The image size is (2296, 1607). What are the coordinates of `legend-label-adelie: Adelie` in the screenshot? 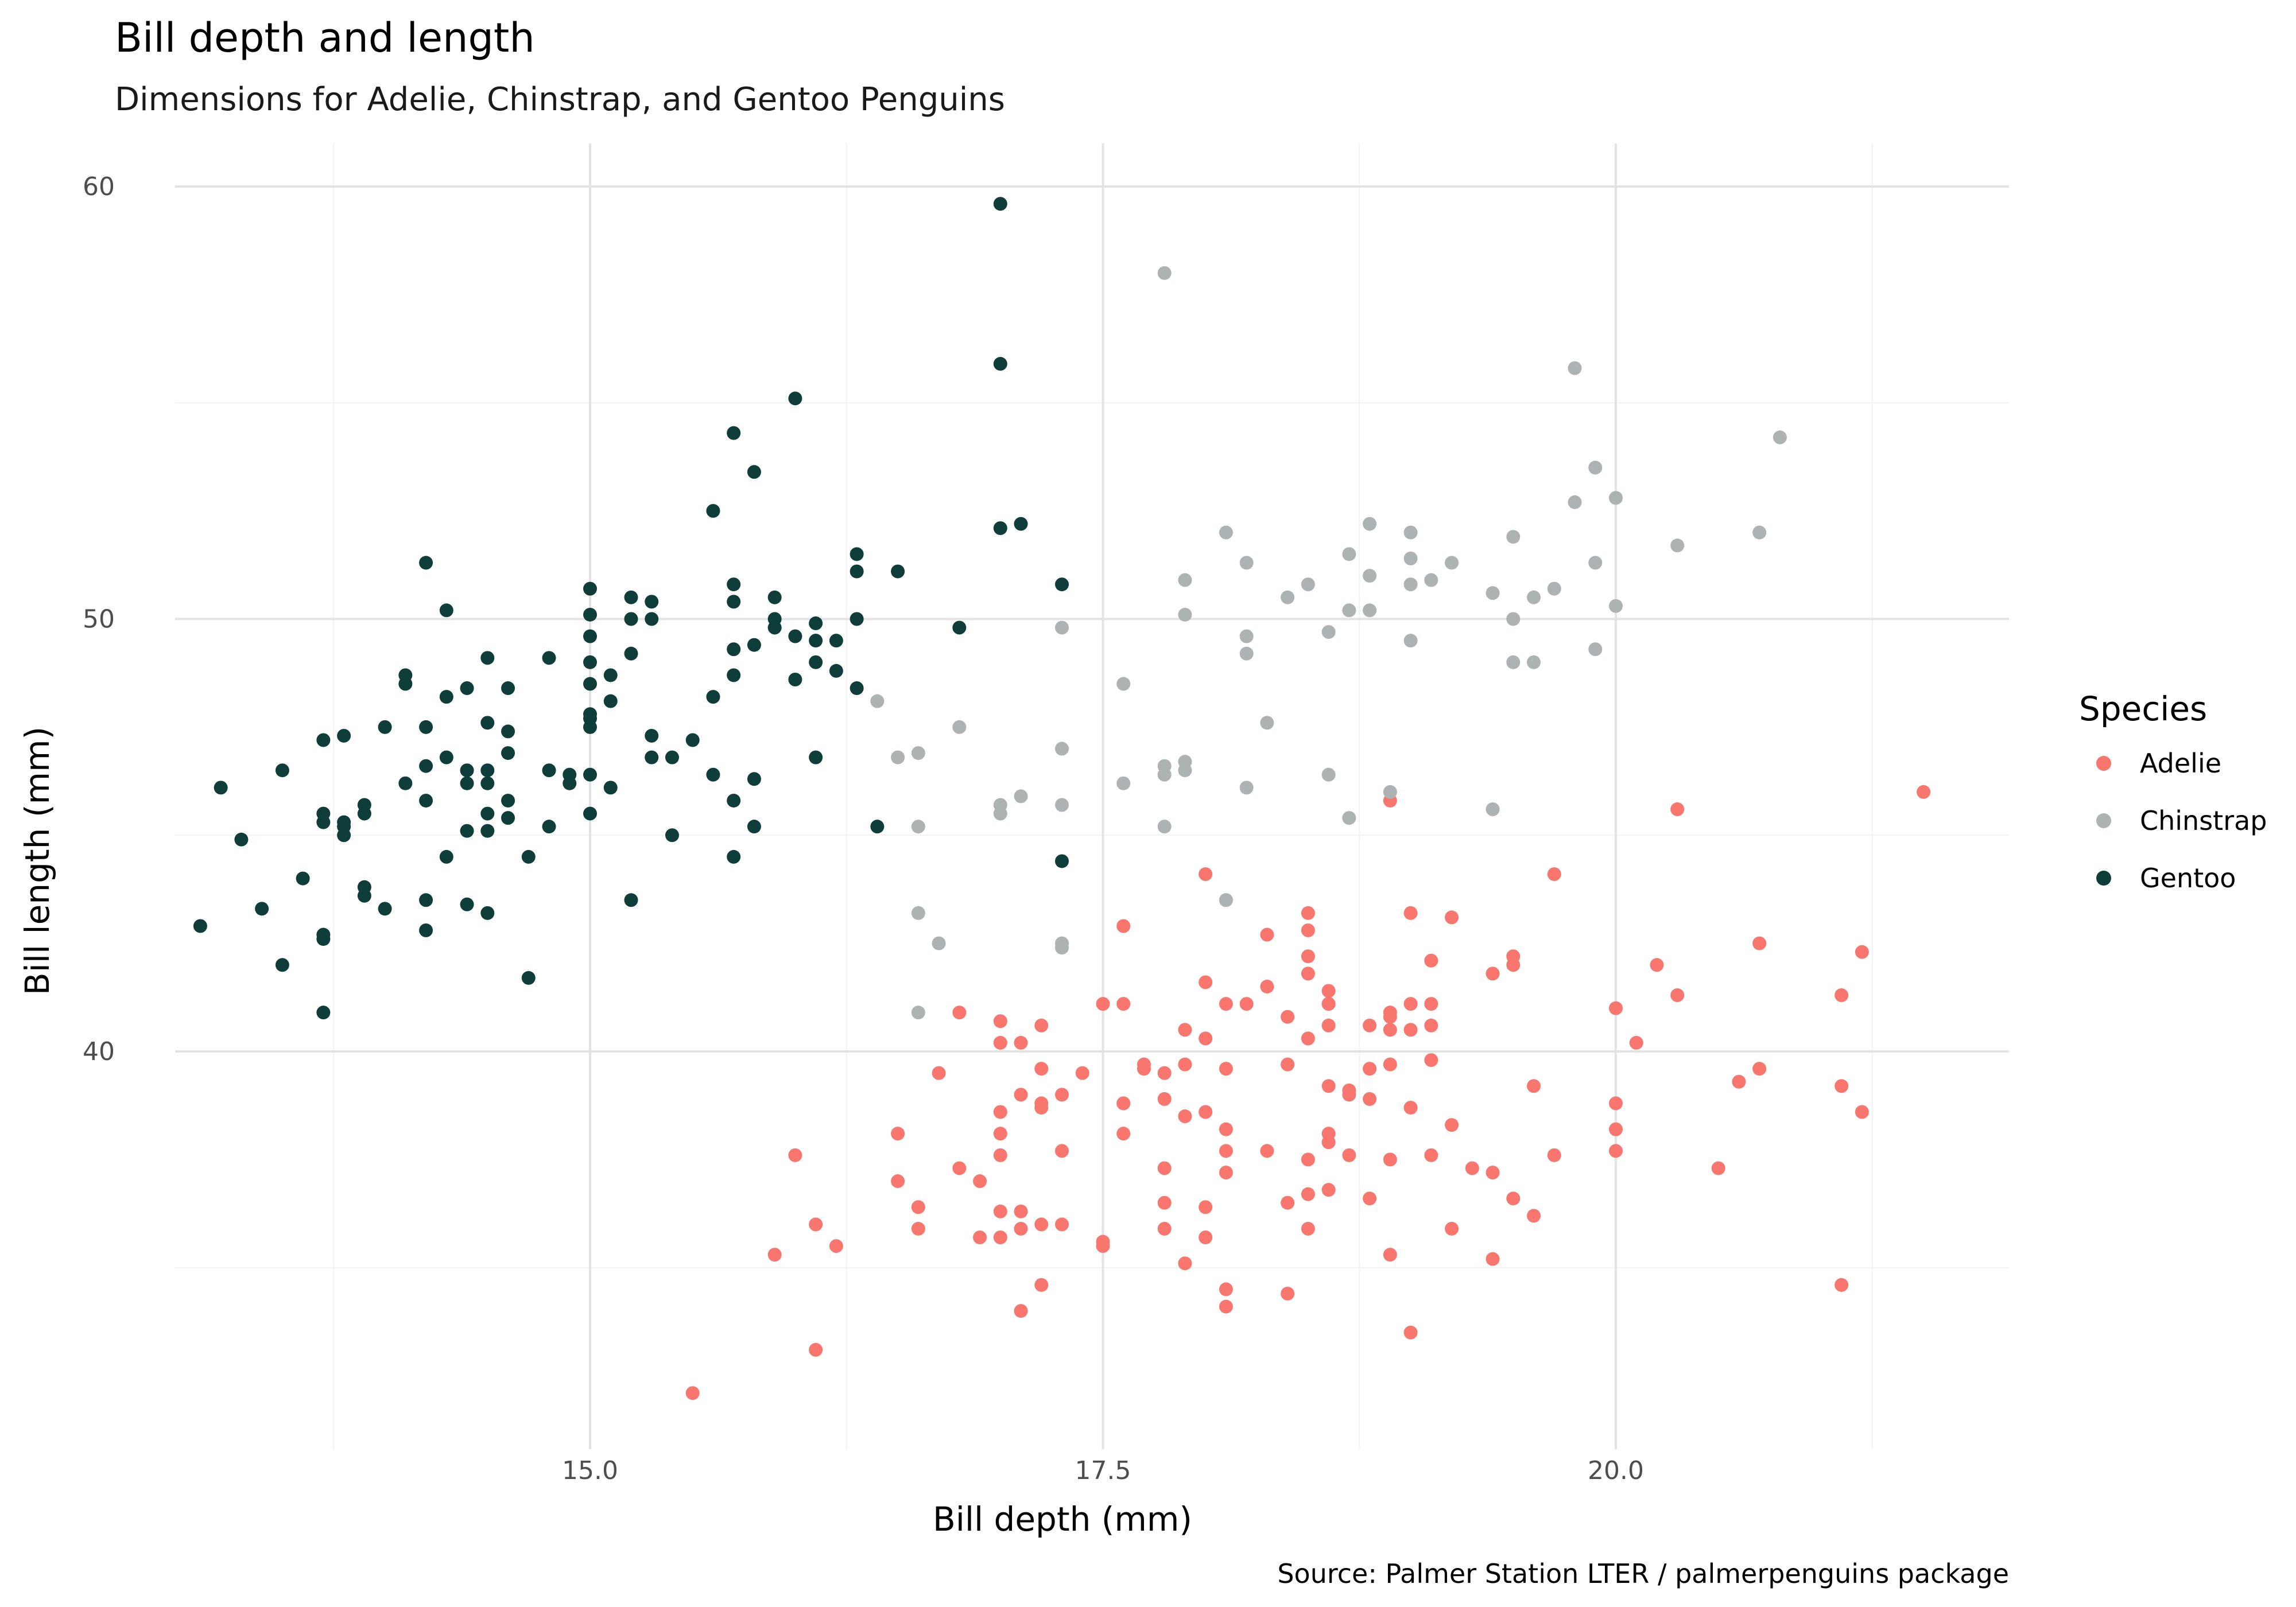 It's located at (2180, 763).